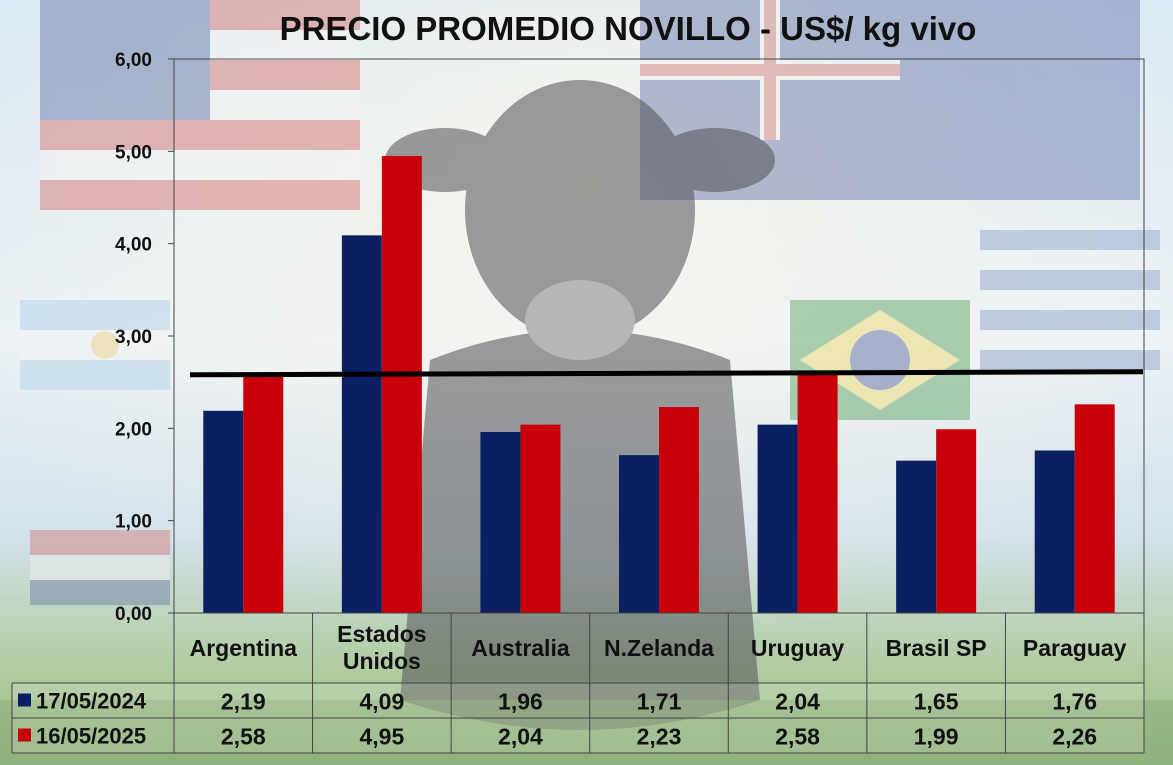  What do you see at coordinates (659, 702) in the screenshot?
I see `data-label: 1,71` at bounding box center [659, 702].